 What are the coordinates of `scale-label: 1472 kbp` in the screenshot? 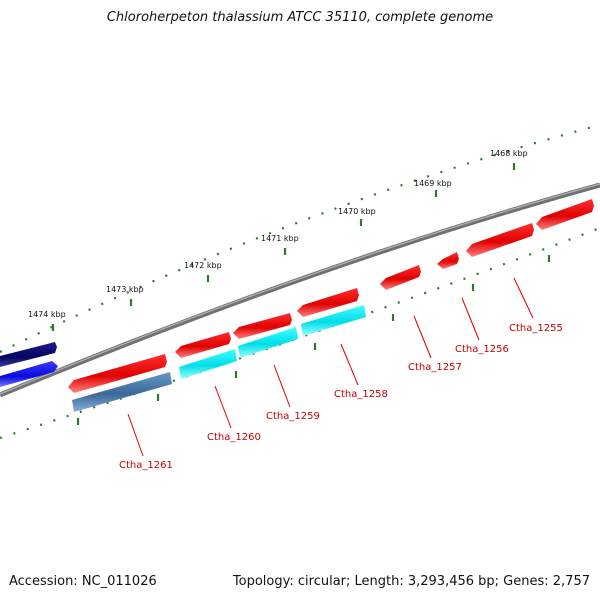 It's located at (203, 265).